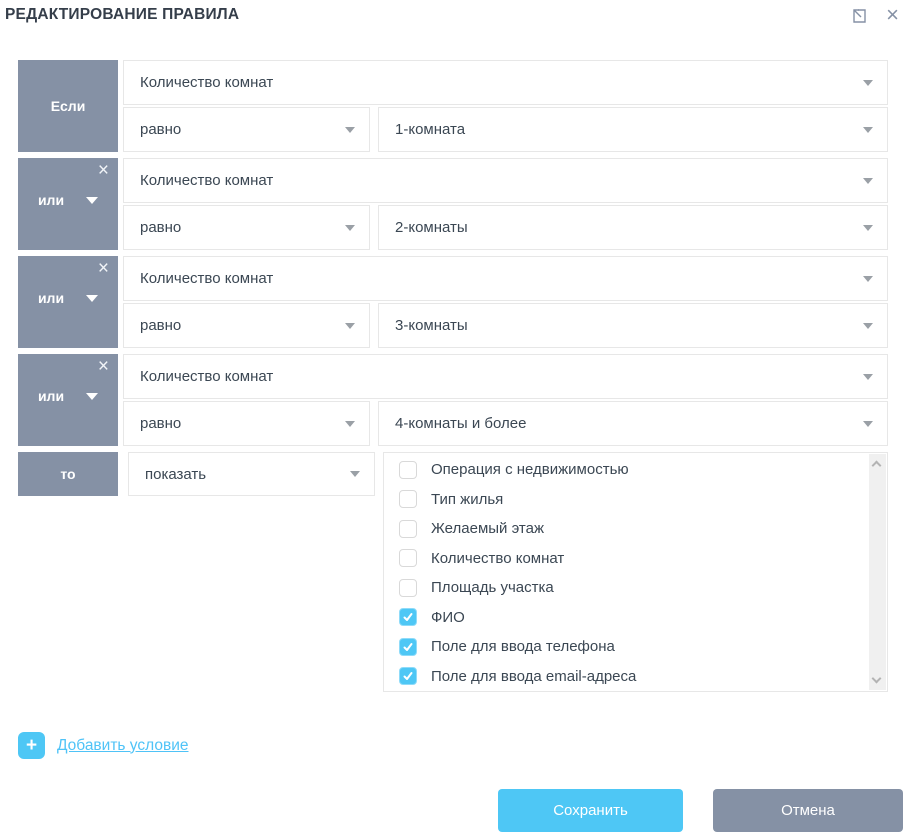  I want to click on connector-then: то, so click(68, 474).